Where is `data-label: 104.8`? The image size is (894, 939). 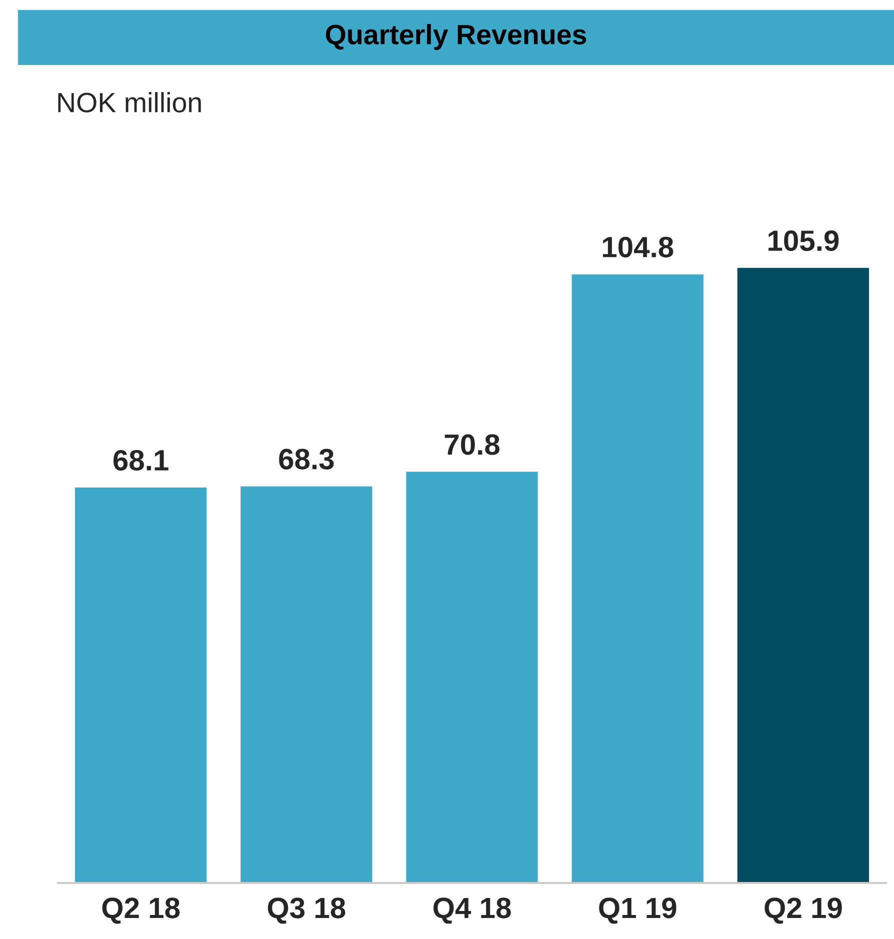 data-label: 104.8 is located at coordinates (638, 247).